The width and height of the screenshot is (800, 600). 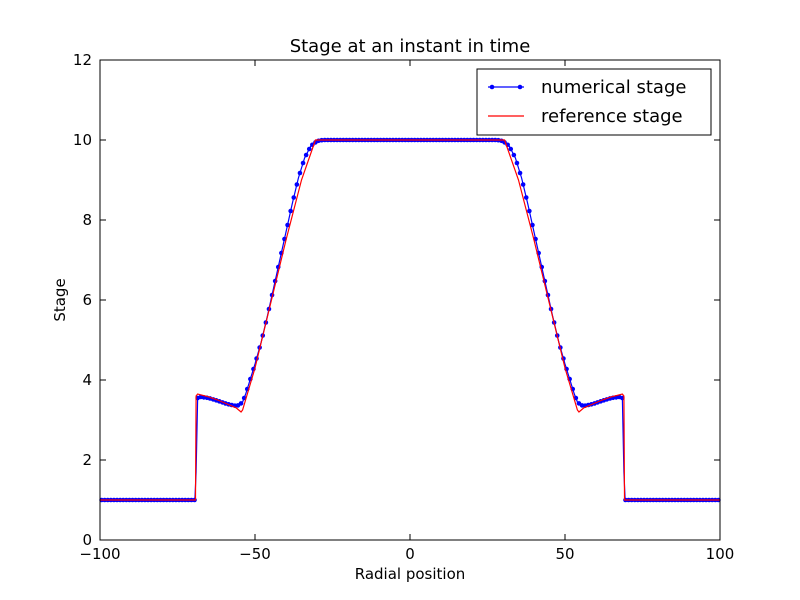 I want to click on chart-title: Stage at an instant in time, so click(x=410, y=46).